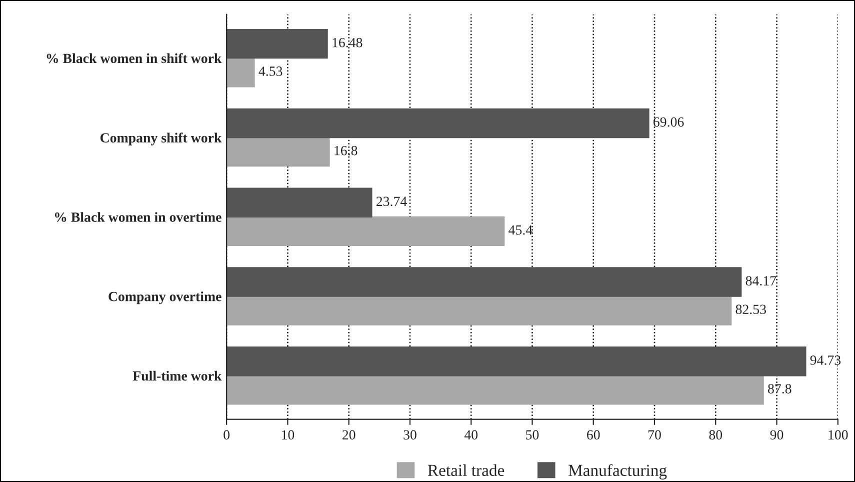 This screenshot has height=482, width=855. Describe the element at coordinates (654, 435) in the screenshot. I see `x-tick-label: 70` at that location.